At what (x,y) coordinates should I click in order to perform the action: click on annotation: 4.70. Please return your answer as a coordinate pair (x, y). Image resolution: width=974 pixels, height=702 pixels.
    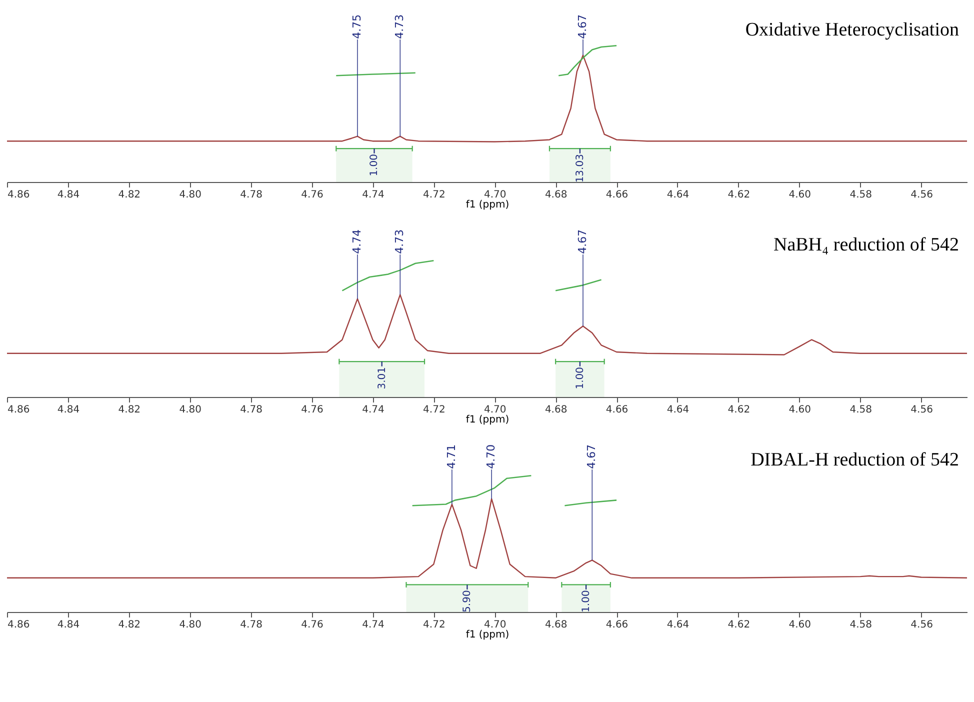
    Looking at the image, I should click on (491, 456).